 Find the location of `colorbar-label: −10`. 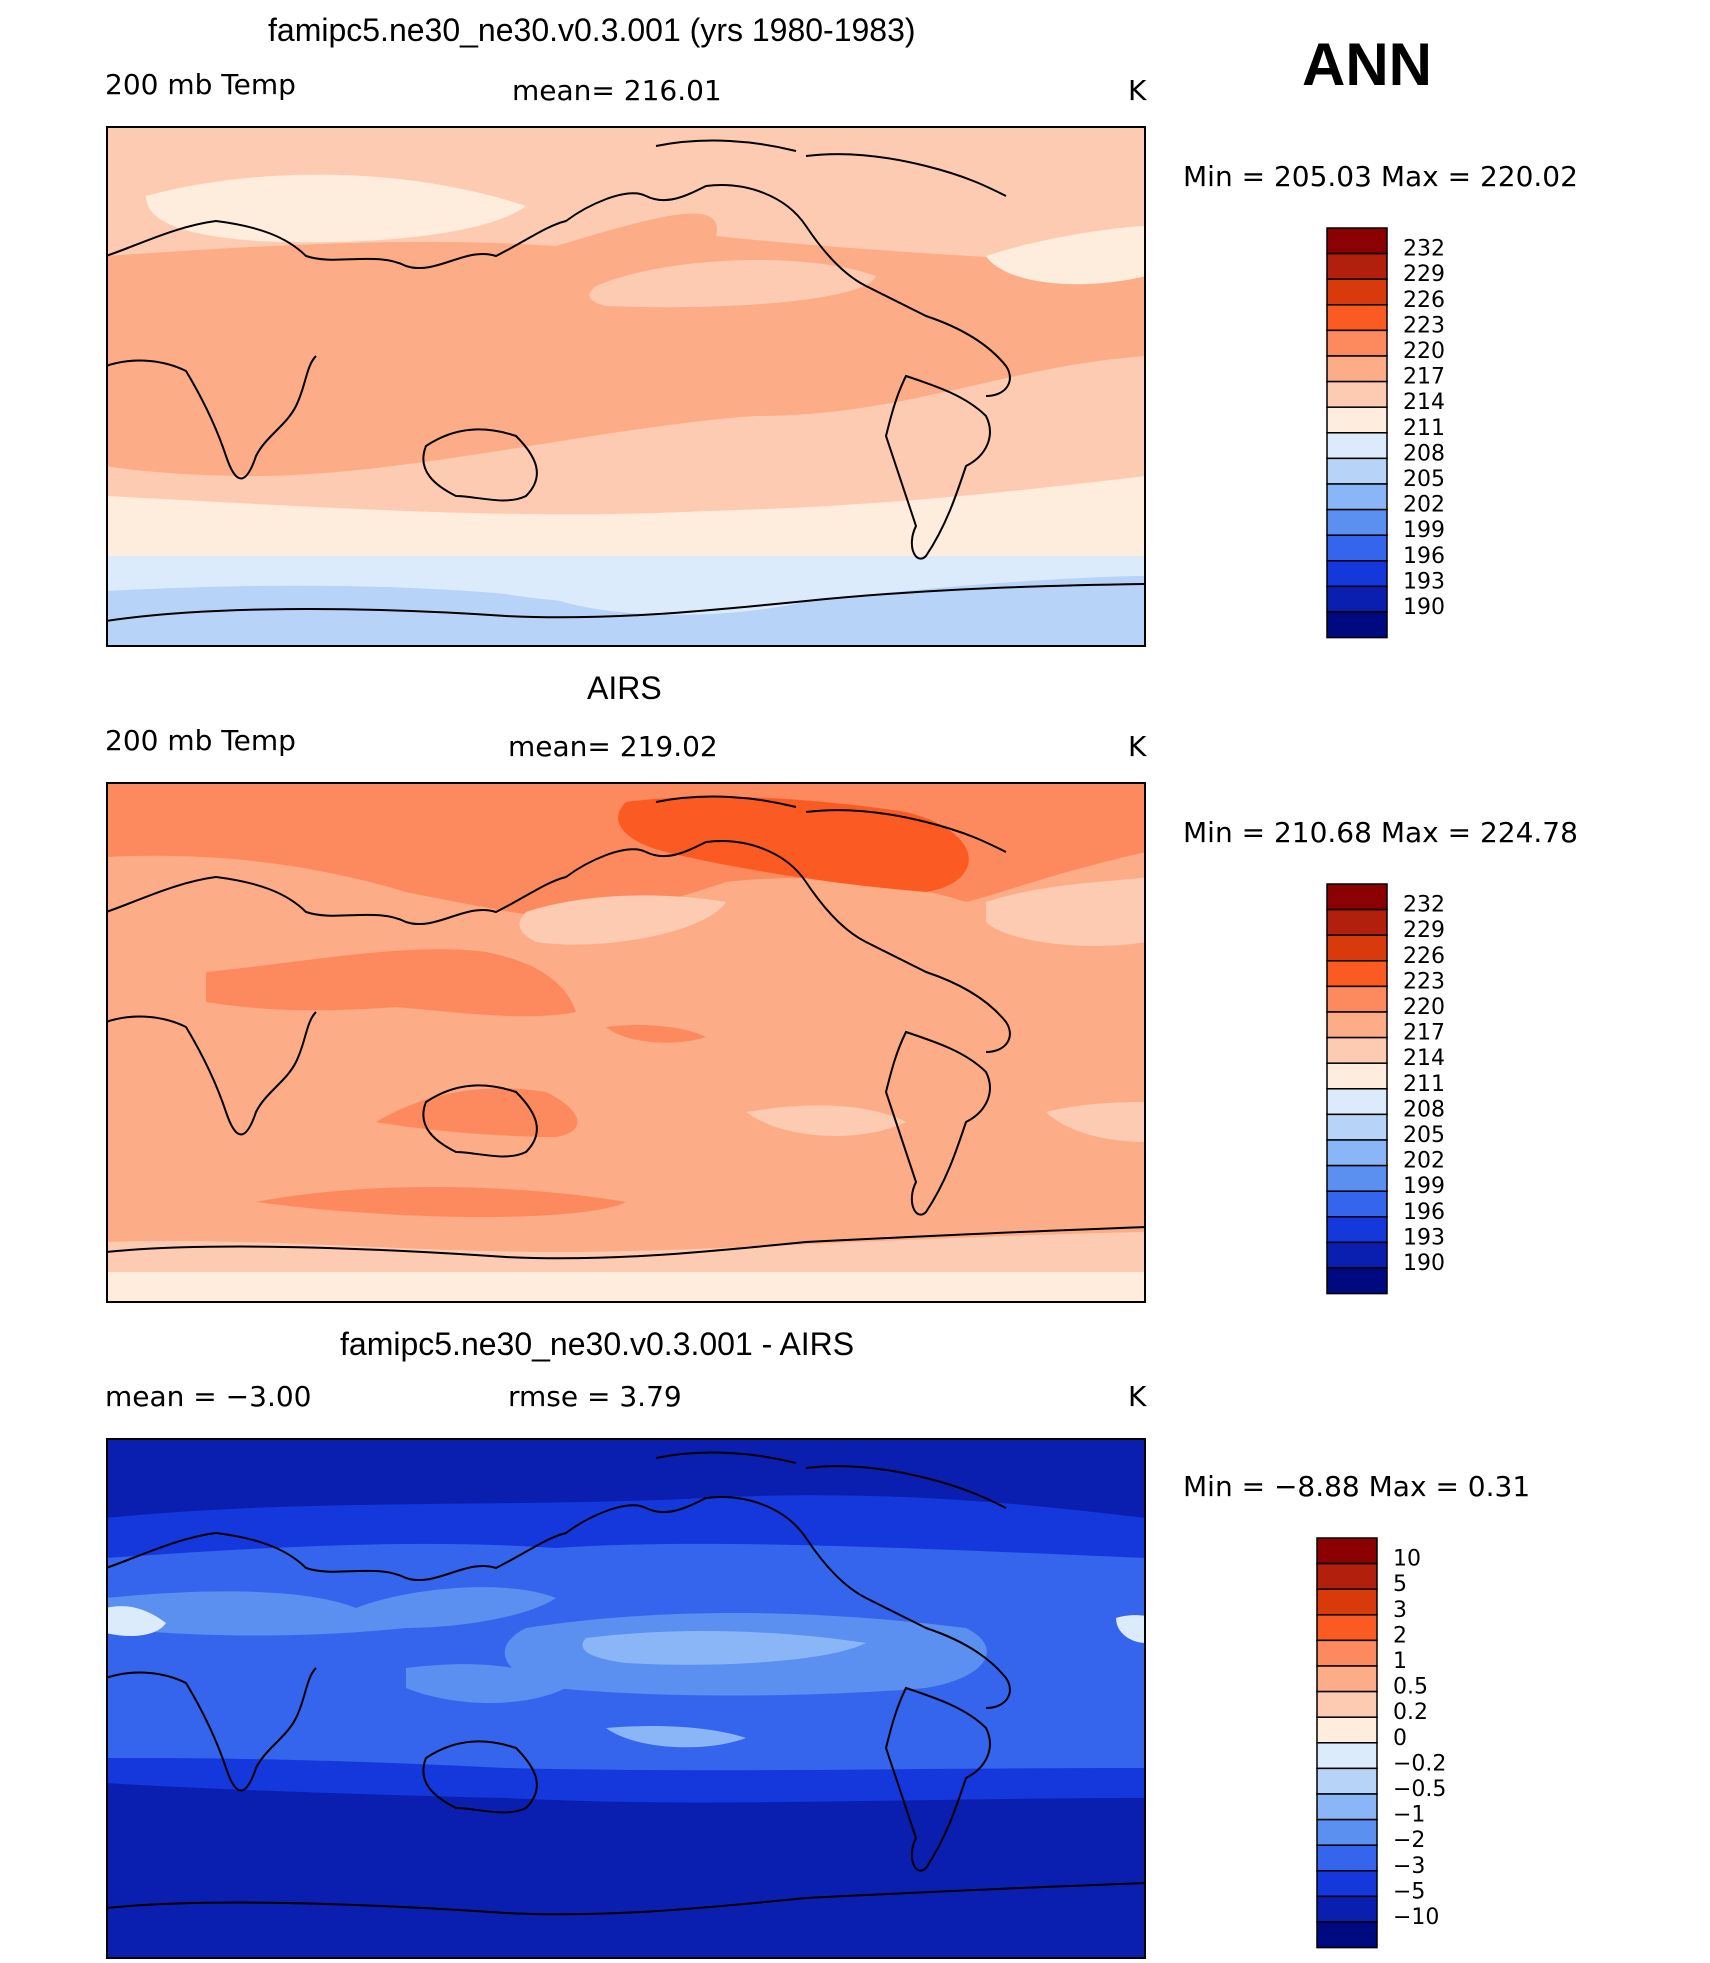

colorbar-label: −10 is located at coordinates (1416, 1917).